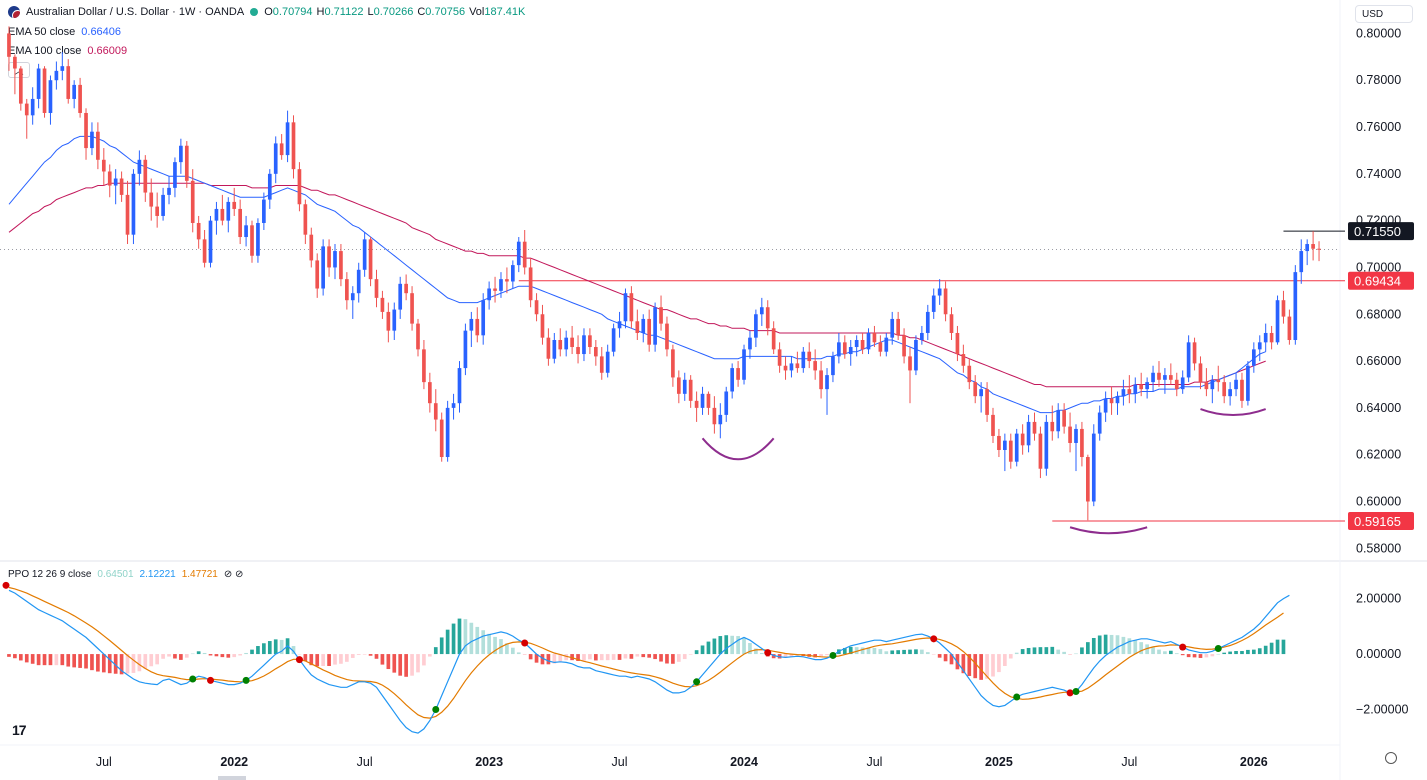 The image size is (1427, 780). I want to click on y-tick-label: 0.80000, so click(1378, 33).